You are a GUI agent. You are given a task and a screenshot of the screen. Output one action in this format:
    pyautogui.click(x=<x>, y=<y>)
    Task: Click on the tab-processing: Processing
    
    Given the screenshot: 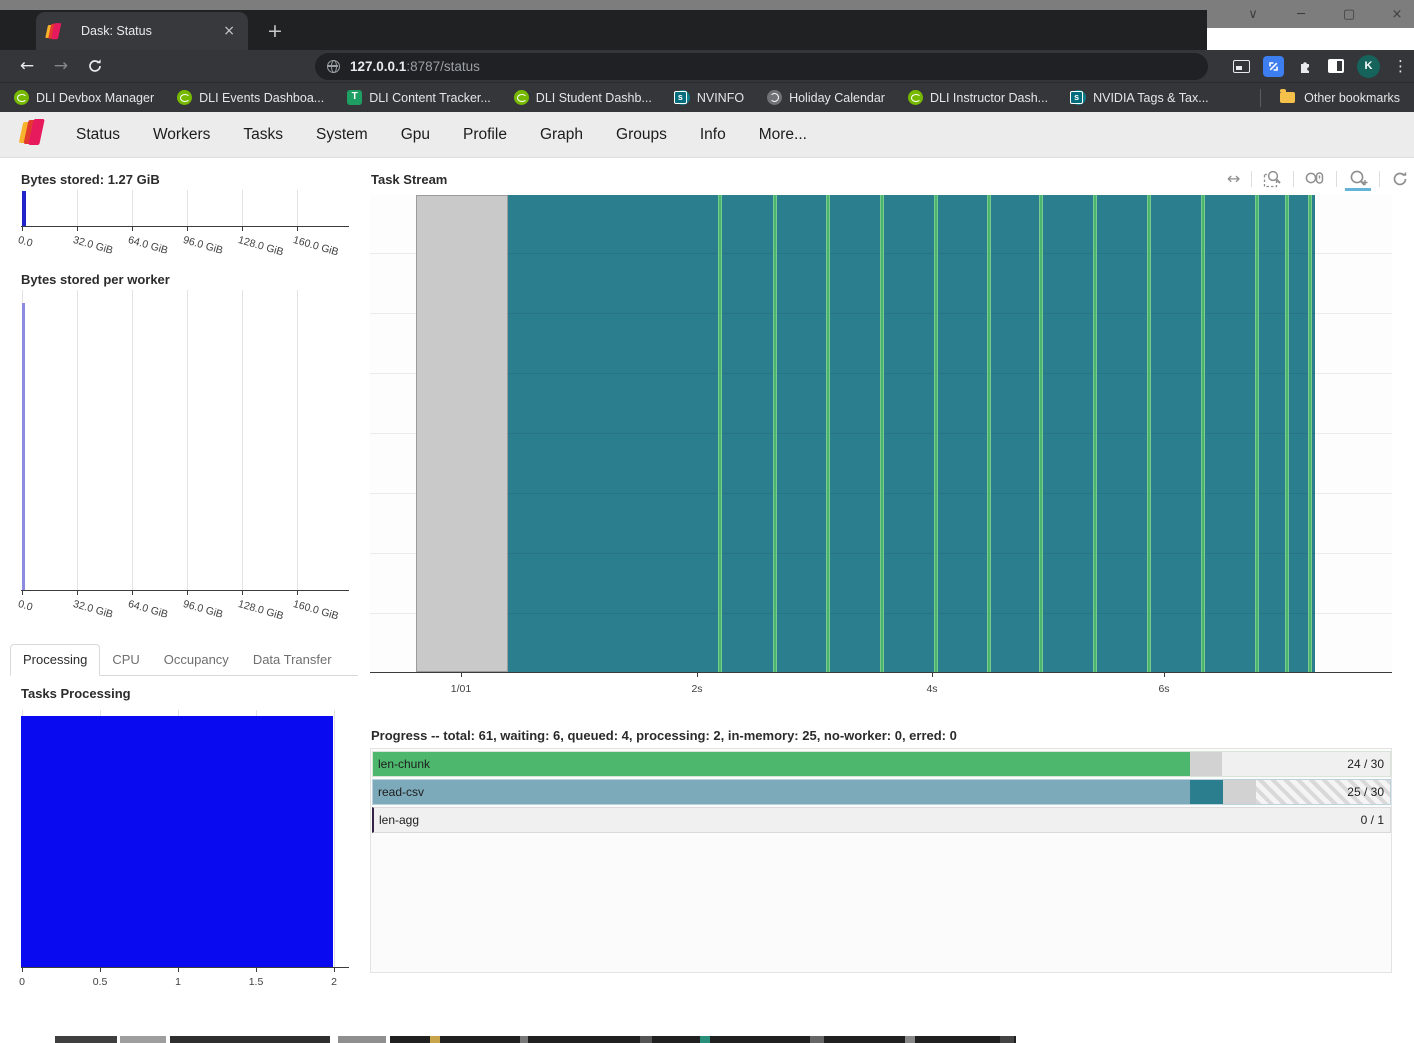 What is the action you would take?
    pyautogui.click(x=55, y=660)
    